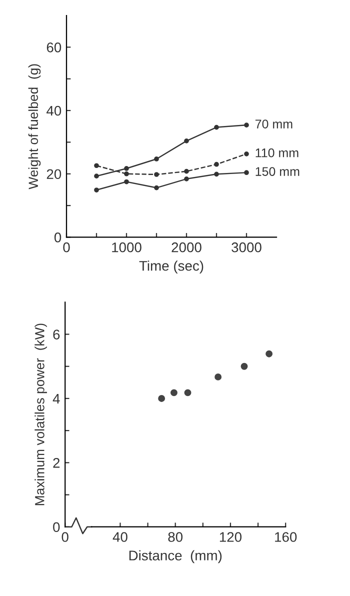  Describe the element at coordinates (56, 335) in the screenshot. I see `y-tick-label: 6` at that location.